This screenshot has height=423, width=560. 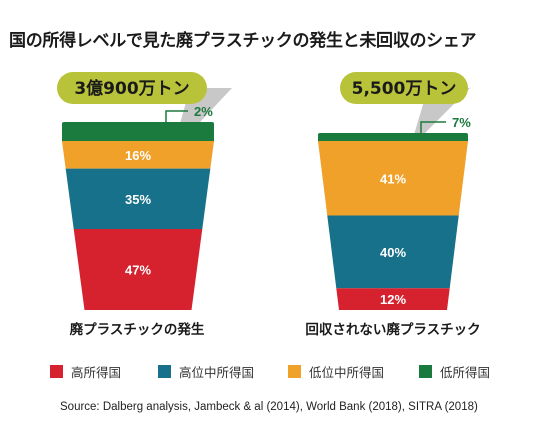 I want to click on segment-label-upper_middle-0: 35%, so click(x=138, y=199).